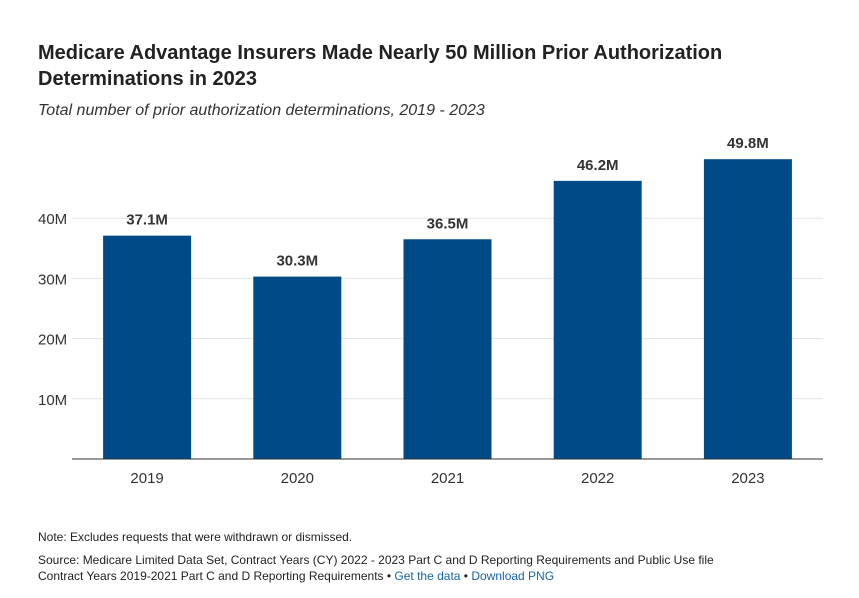 This screenshot has width=859, height=598. What do you see at coordinates (147, 220) in the screenshot?
I see `bar-value-label: 37.1M` at bounding box center [147, 220].